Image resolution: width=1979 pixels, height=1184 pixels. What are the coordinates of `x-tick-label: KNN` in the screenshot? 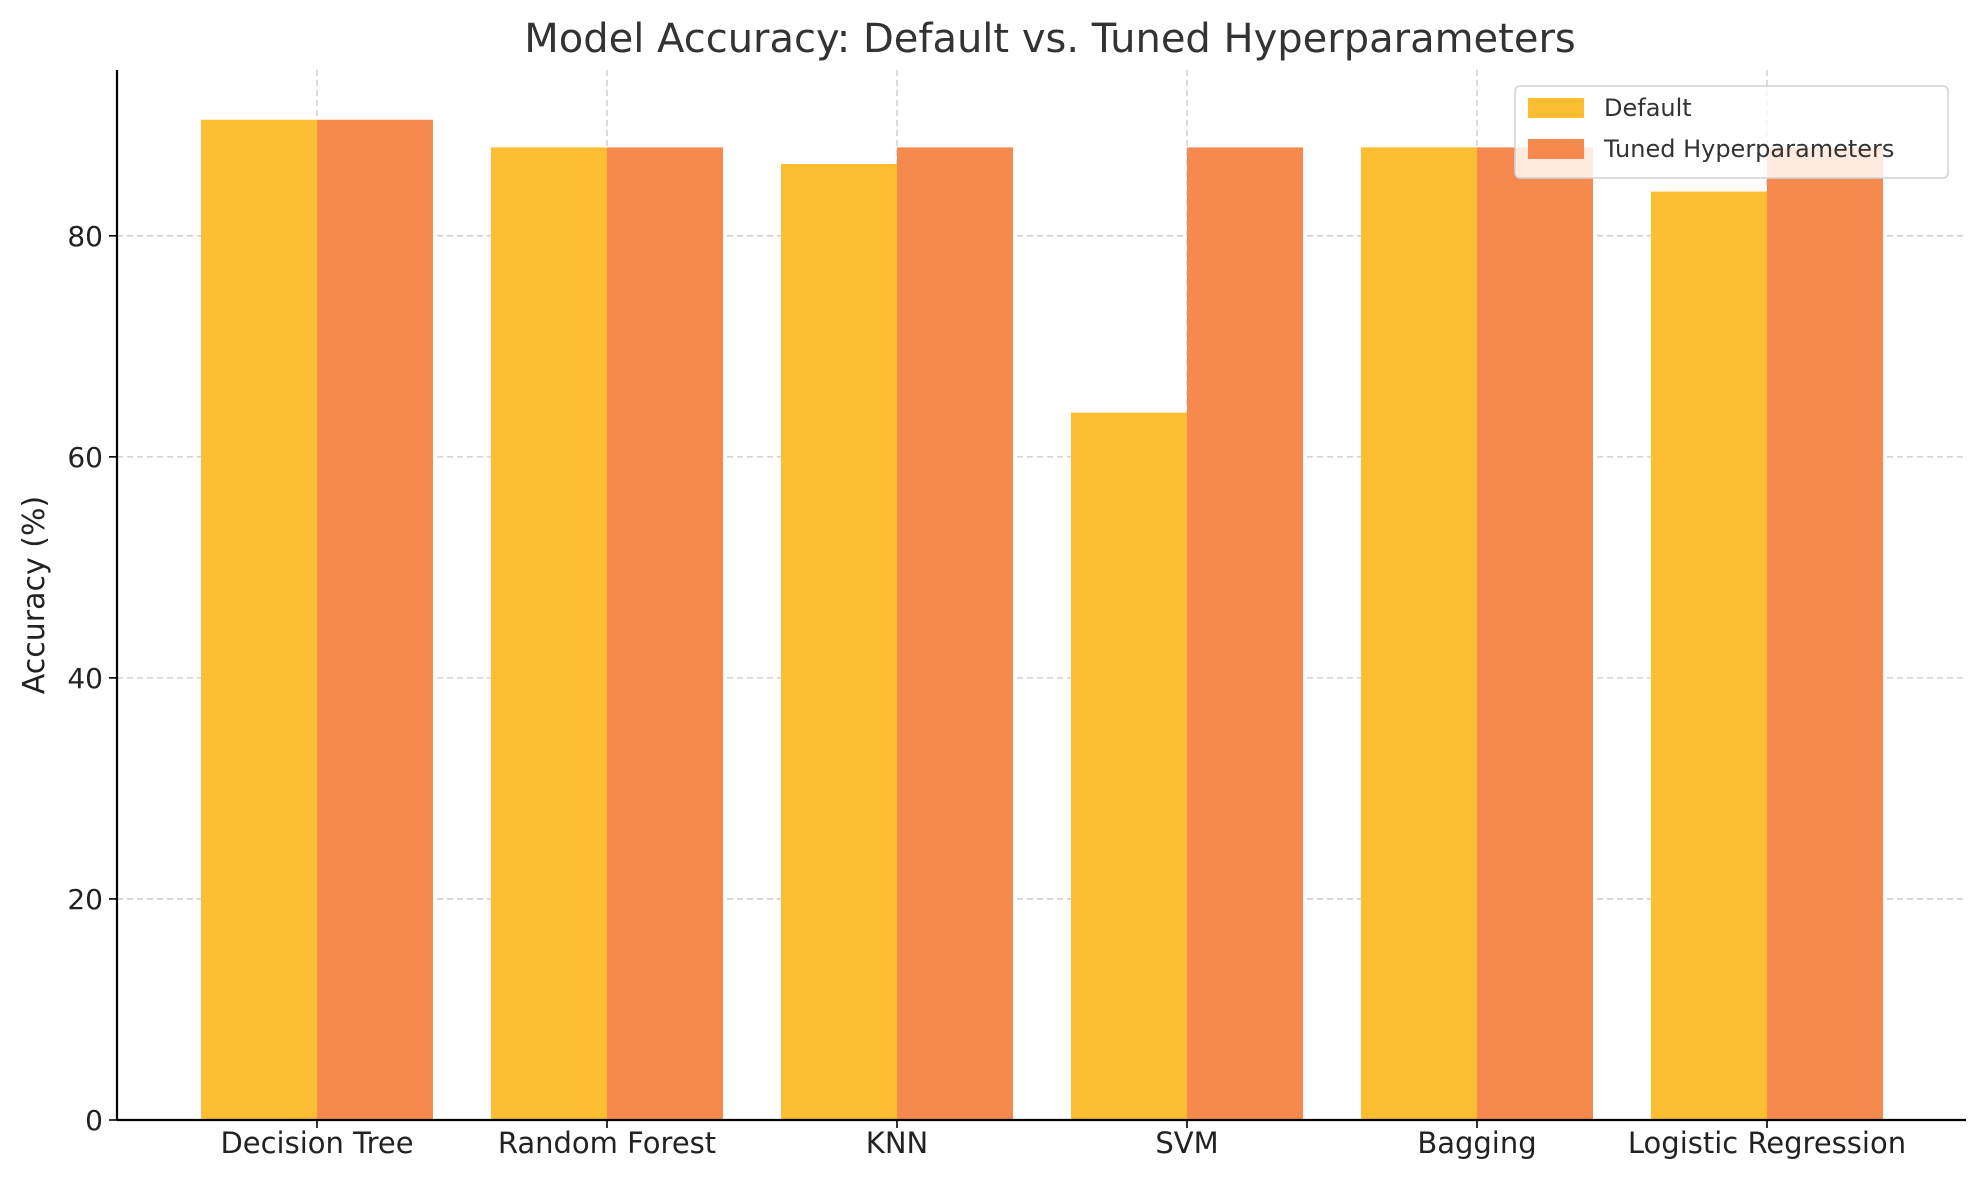 It's located at (897, 1143).